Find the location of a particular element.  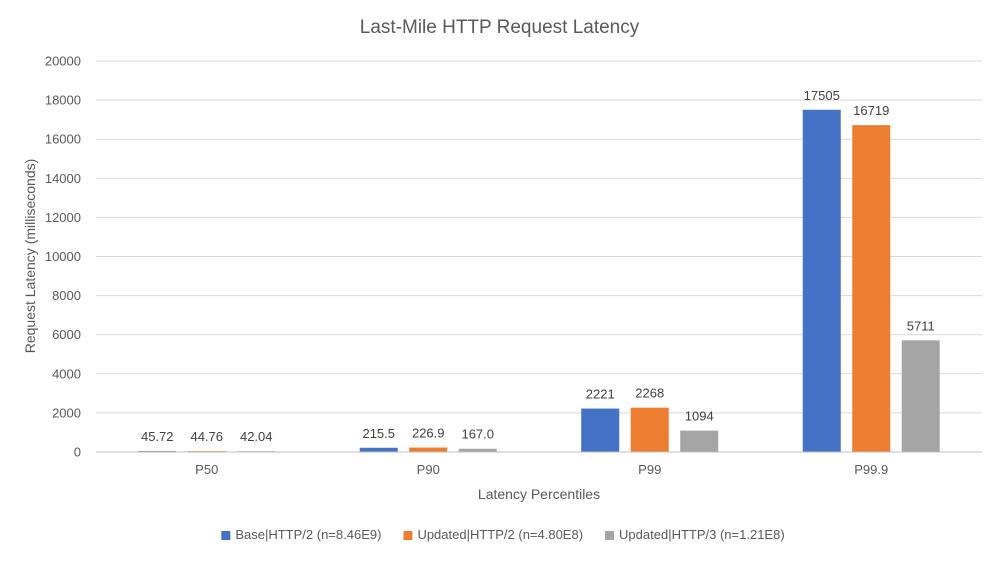

x-tick-label: P90 is located at coordinates (428, 469).